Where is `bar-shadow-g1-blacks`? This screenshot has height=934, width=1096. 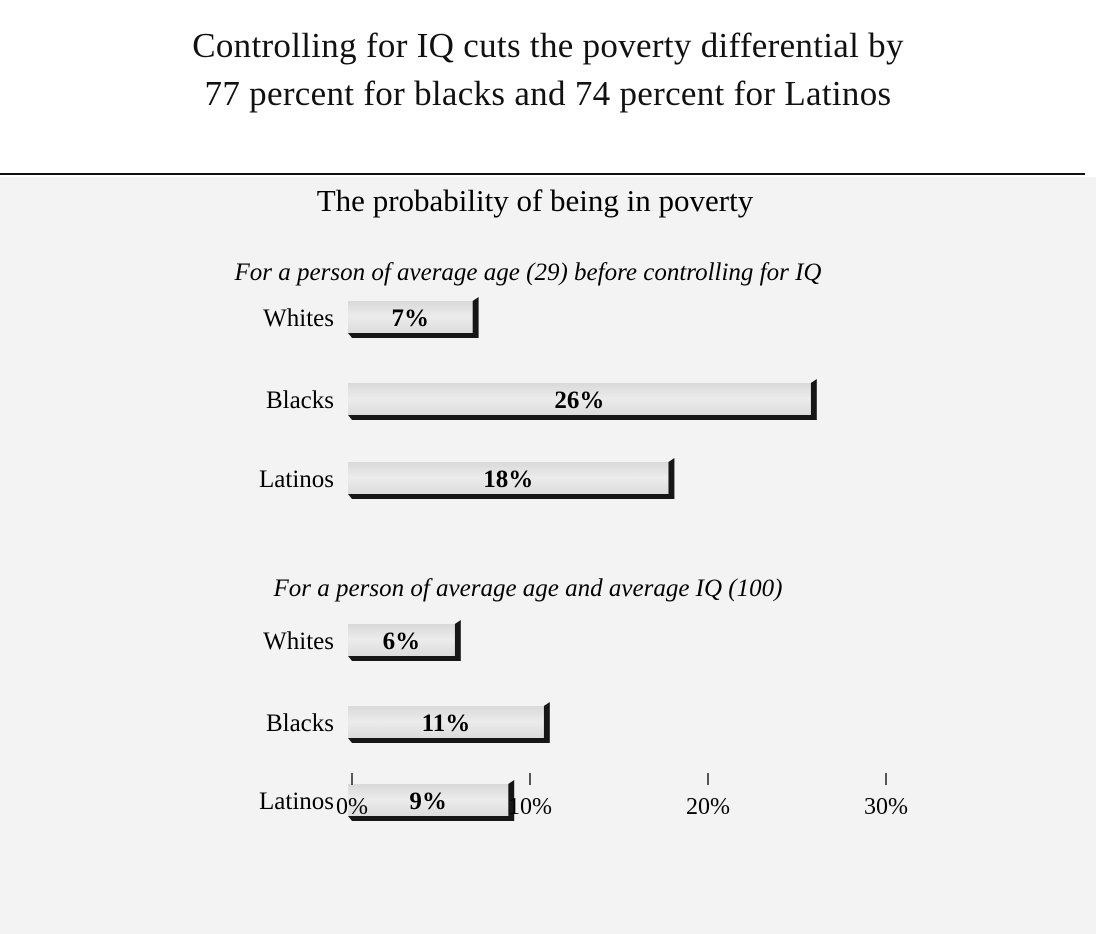
bar-shadow-g1-blacks is located at coordinates (582, 399).